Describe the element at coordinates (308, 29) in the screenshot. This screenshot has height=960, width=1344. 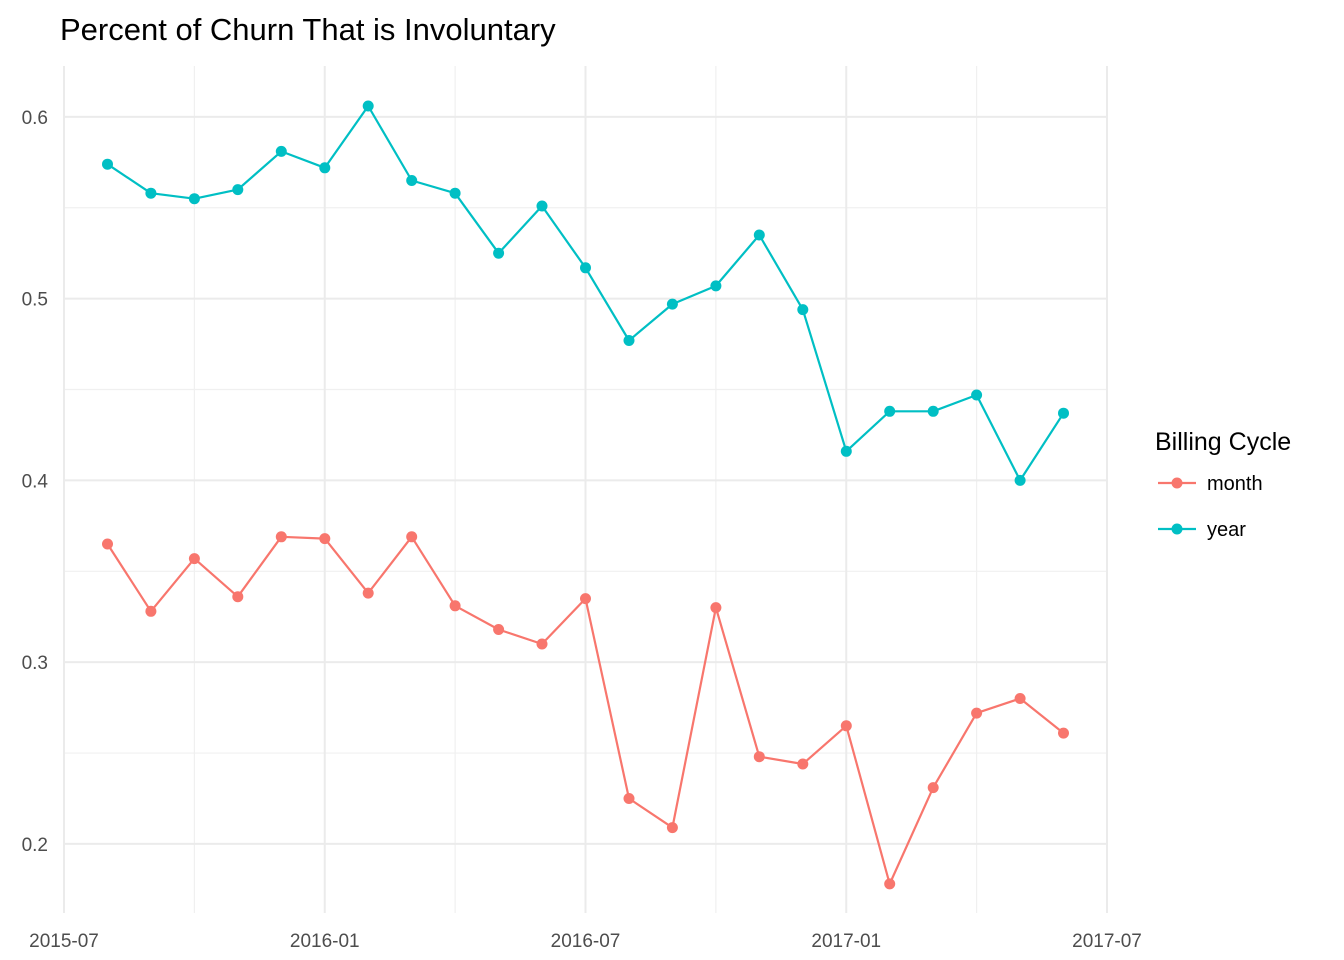
I see `chart-title: Percent of Churn That is Involuntary` at that location.